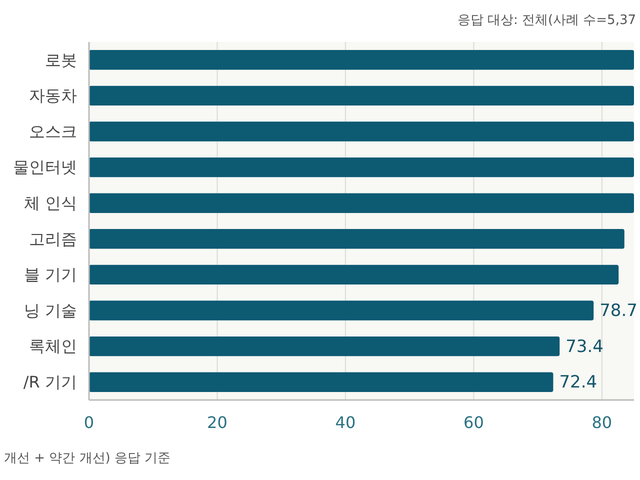 Image resolution: width=640 pixels, height=480 pixels. What do you see at coordinates (45, 167) in the screenshot?
I see `y-tick-label: 물인터넷` at bounding box center [45, 167].